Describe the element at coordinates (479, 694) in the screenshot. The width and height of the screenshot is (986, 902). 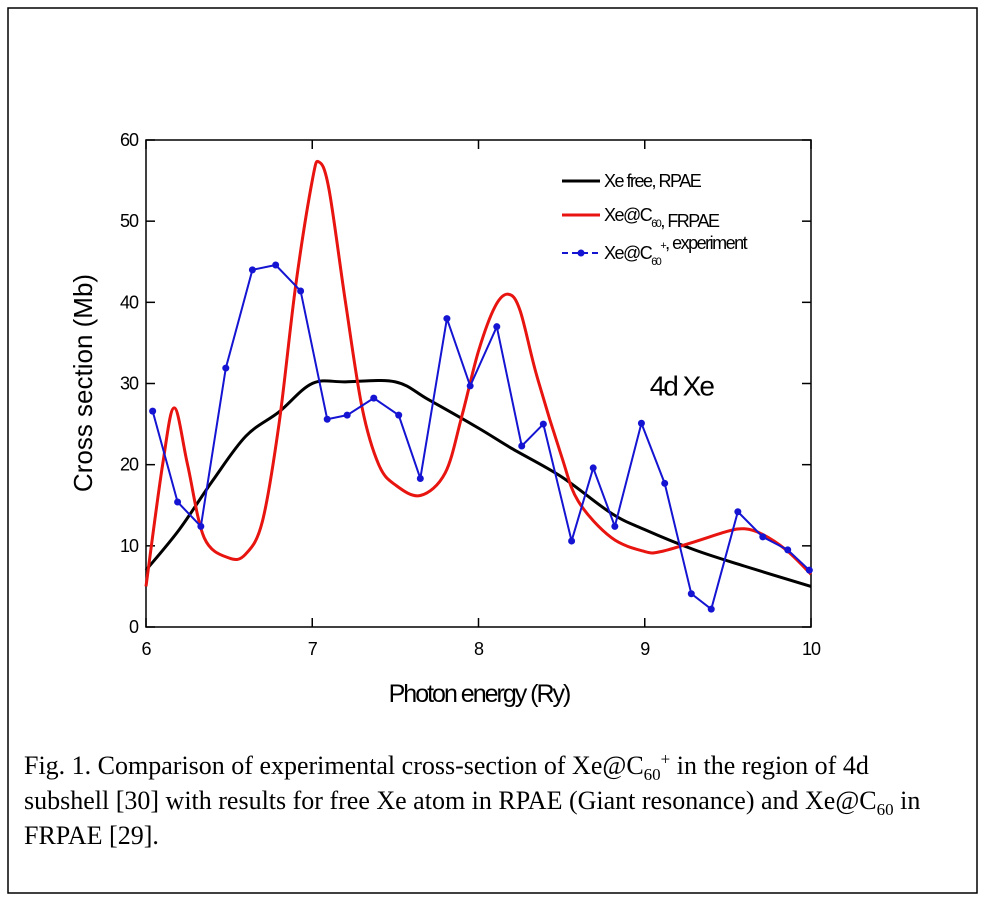
I see `x-axis-label: Photon energy (Ry)` at that location.